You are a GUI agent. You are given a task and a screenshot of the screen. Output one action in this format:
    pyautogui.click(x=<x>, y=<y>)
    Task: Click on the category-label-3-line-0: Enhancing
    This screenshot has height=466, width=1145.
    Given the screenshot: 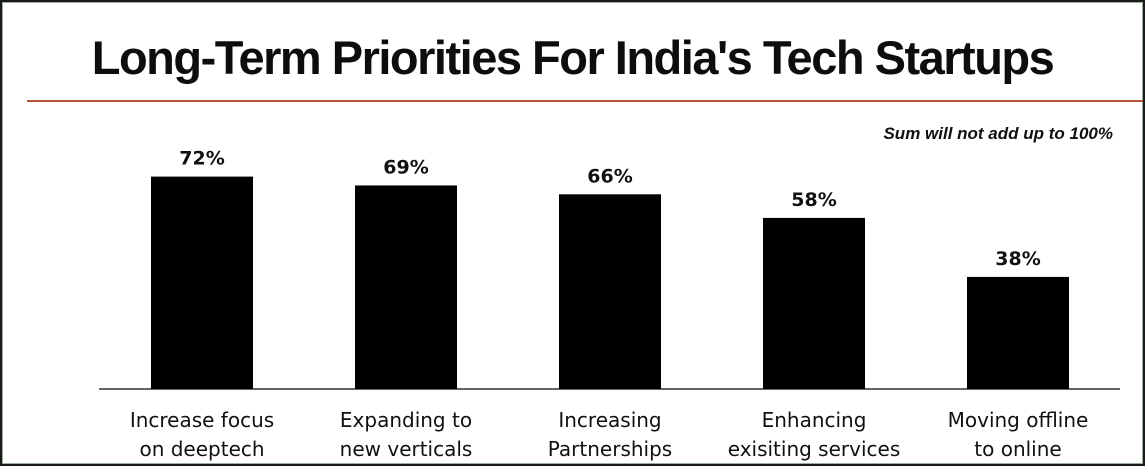 What is the action you would take?
    pyautogui.click(x=814, y=420)
    